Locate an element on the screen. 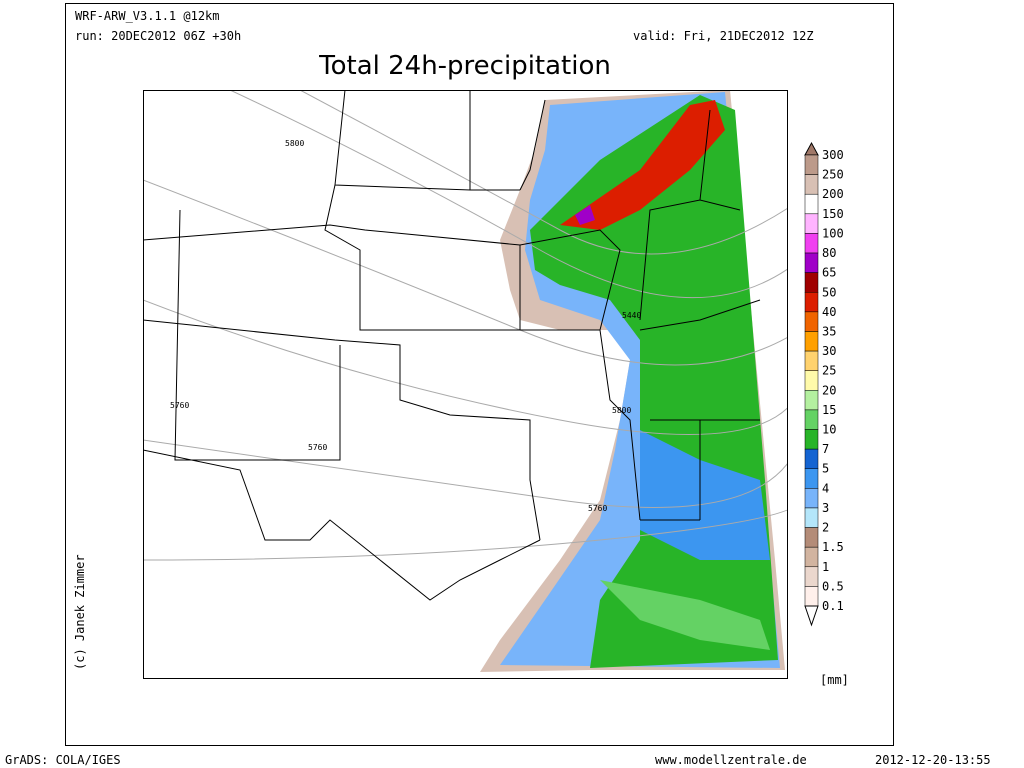 The image size is (1024, 768). footer-software: GrADS: COLA/IGES is located at coordinates (63, 760).